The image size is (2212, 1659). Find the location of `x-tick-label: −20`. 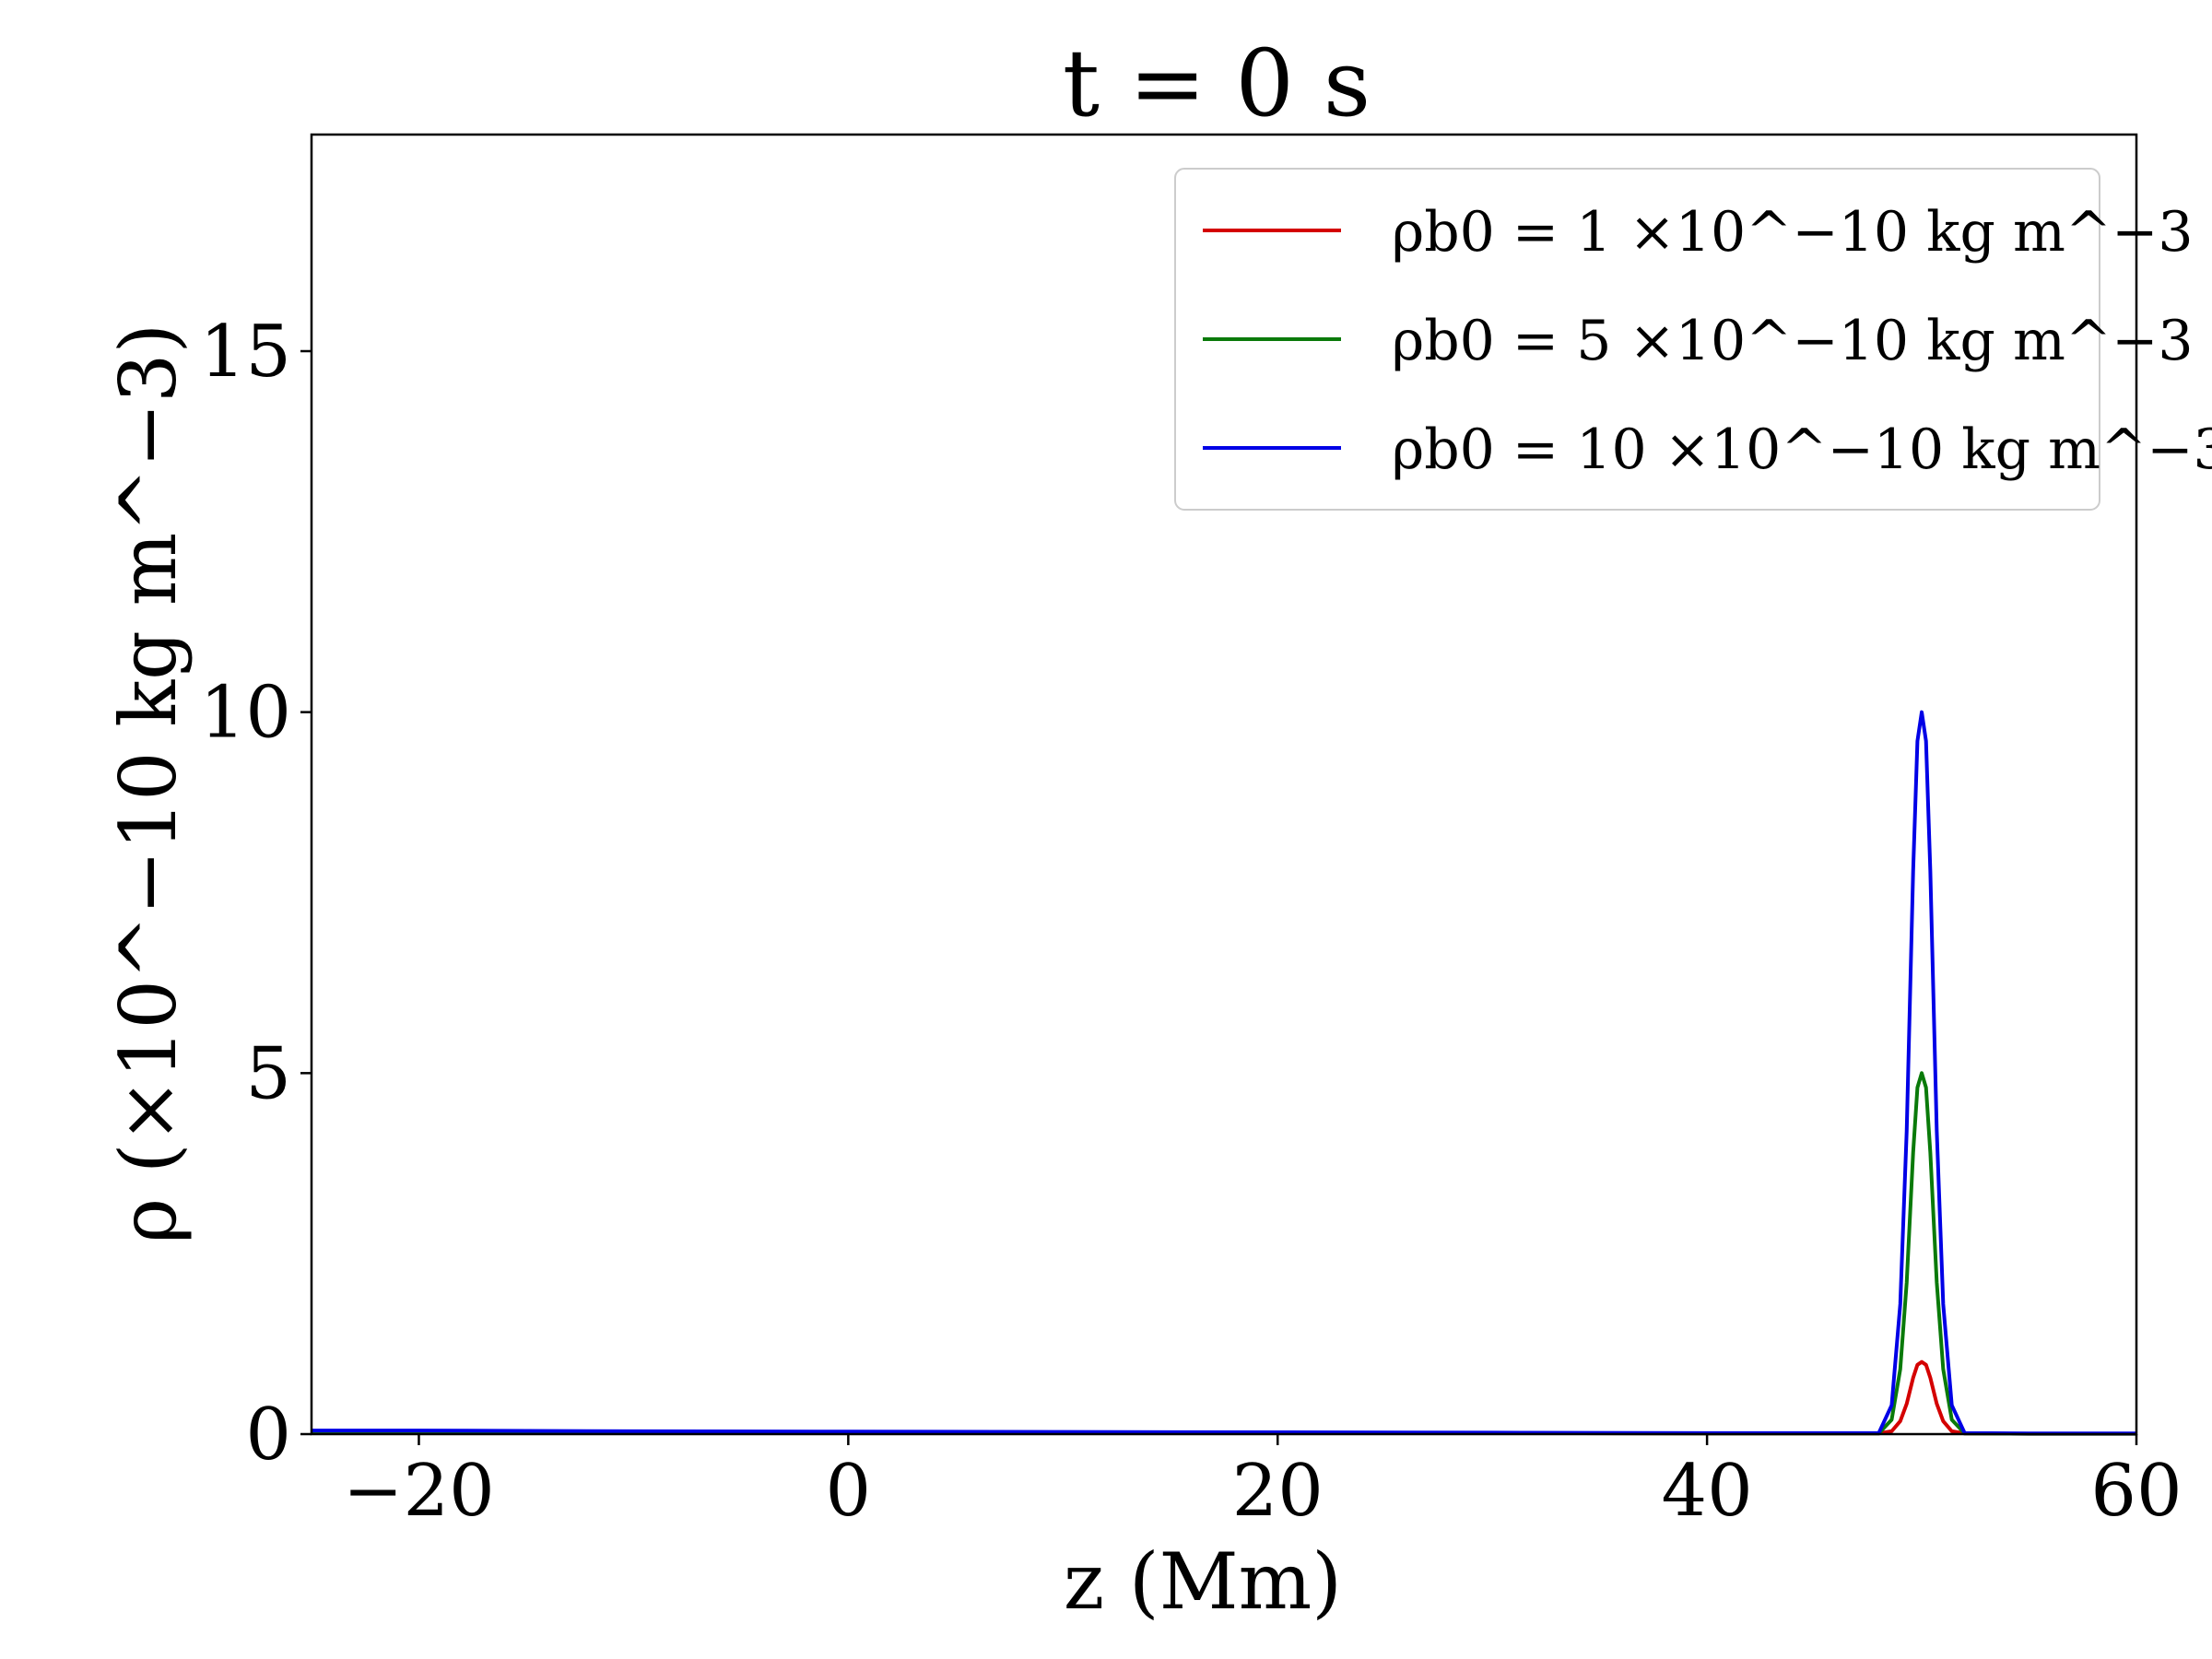

x-tick-label: −20 is located at coordinates (419, 1491).